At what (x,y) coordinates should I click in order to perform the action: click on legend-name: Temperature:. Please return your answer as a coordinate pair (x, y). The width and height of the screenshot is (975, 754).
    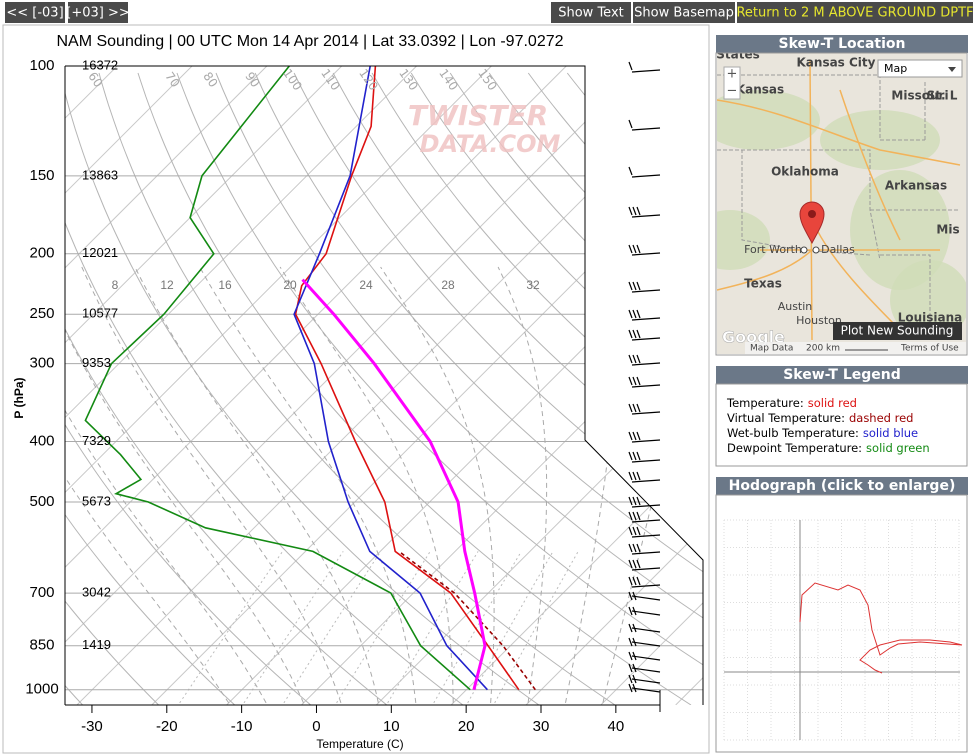
    Looking at the image, I should click on (765, 403).